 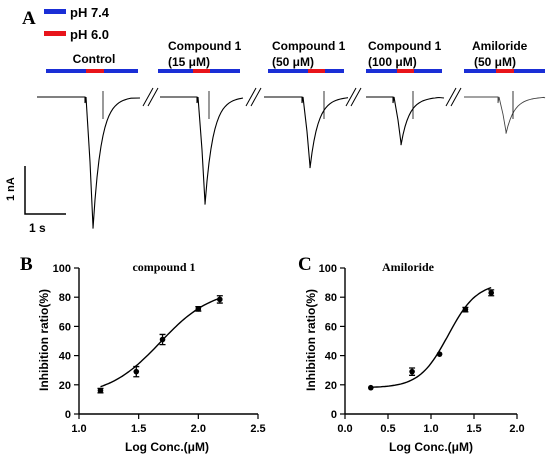 I want to click on solution-legend: pH 7.4 pH 6.0, so click(x=77, y=23).